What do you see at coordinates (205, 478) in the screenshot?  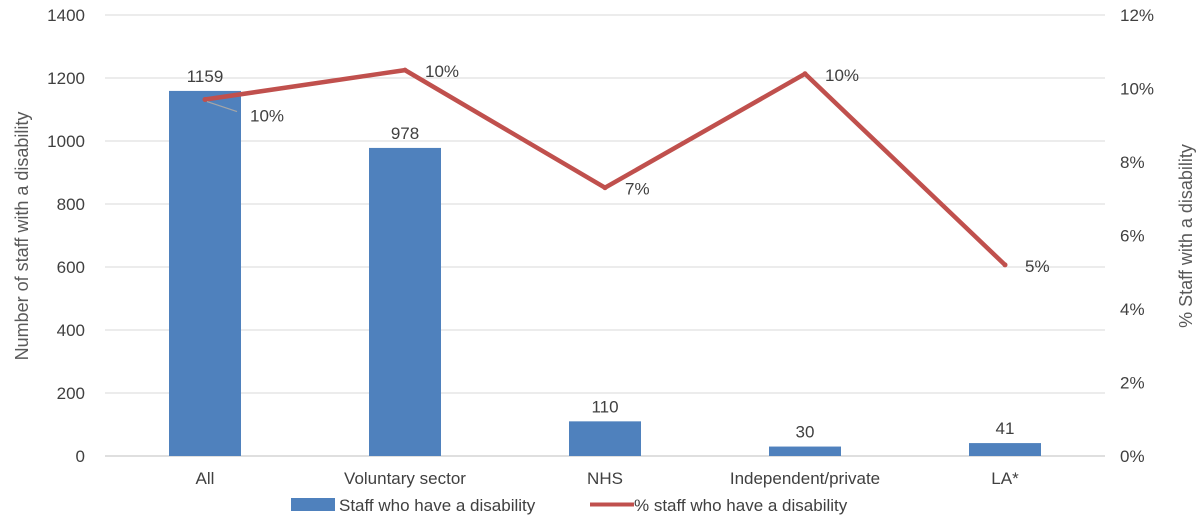 I see `category-label: All` at bounding box center [205, 478].